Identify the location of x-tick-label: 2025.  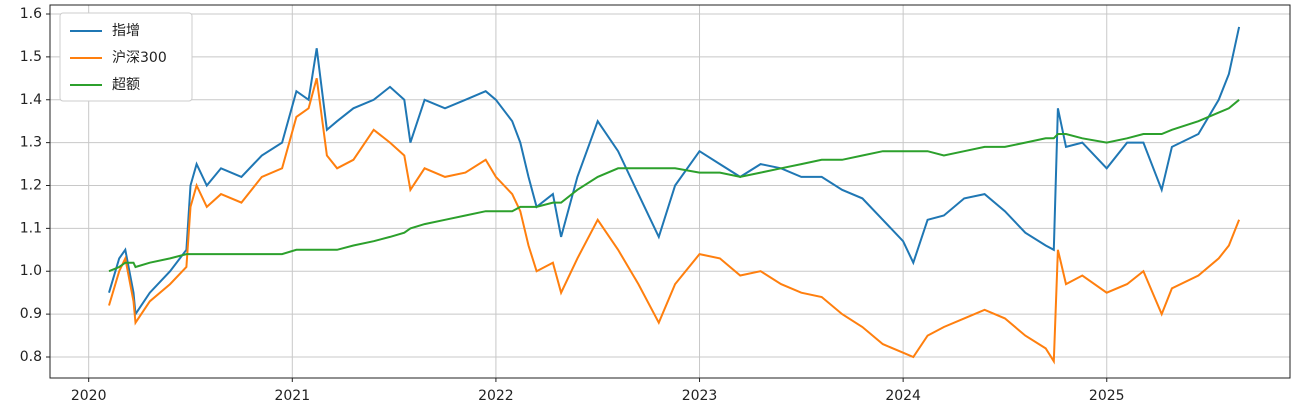
(1107, 396).